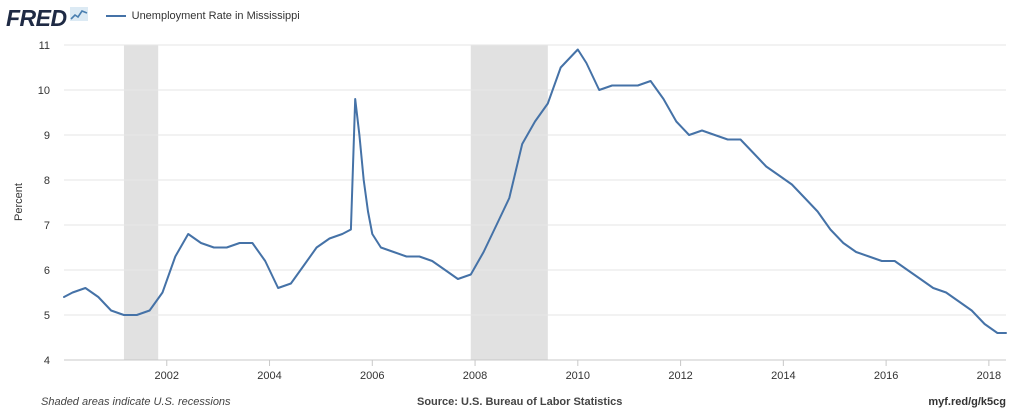 This screenshot has height=412, width=1024. I want to click on y-tick-label: 6, so click(47, 271).